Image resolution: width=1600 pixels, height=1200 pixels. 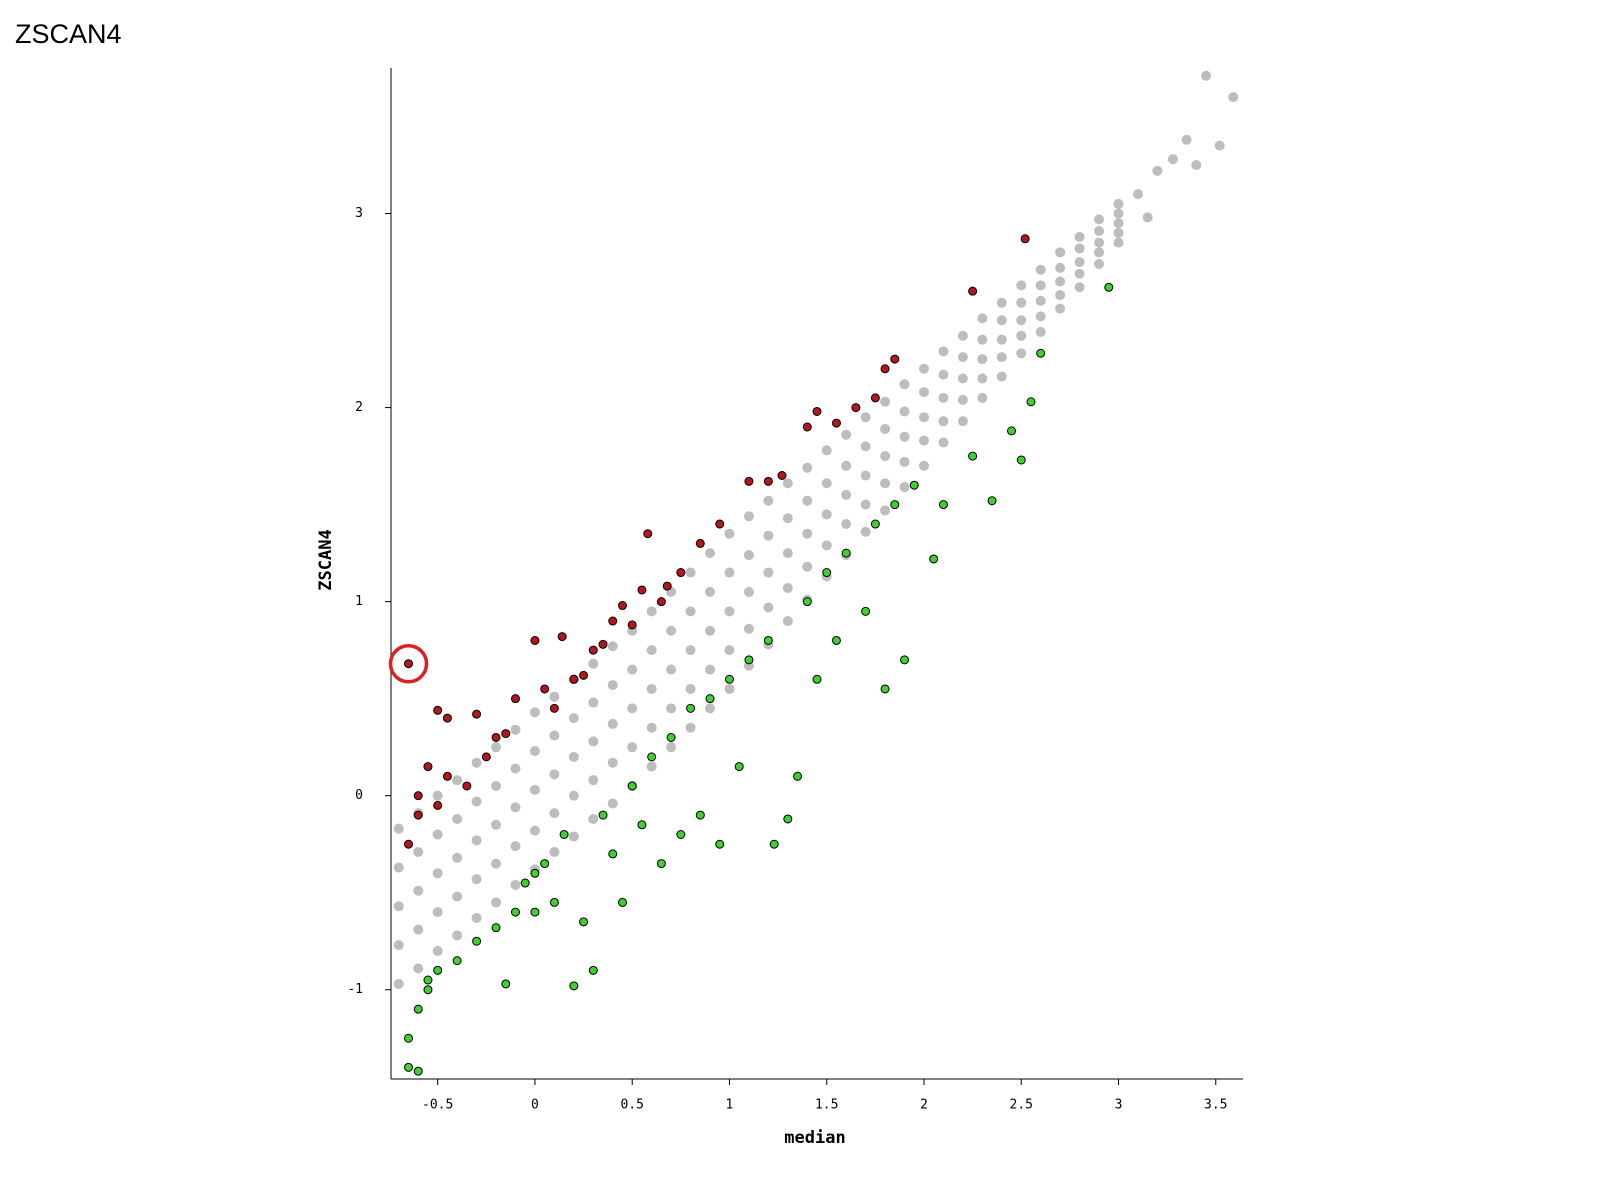 What do you see at coordinates (924, 1105) in the screenshot?
I see `x-tick-label: 2` at bounding box center [924, 1105].